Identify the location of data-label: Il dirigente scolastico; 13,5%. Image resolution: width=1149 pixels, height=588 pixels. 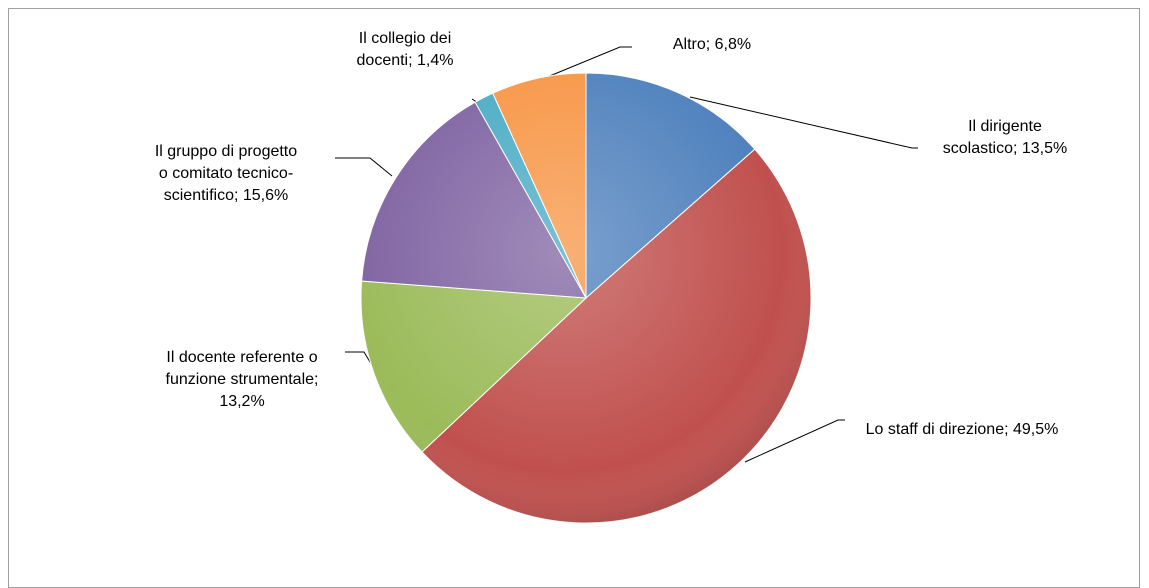
(1005, 138).